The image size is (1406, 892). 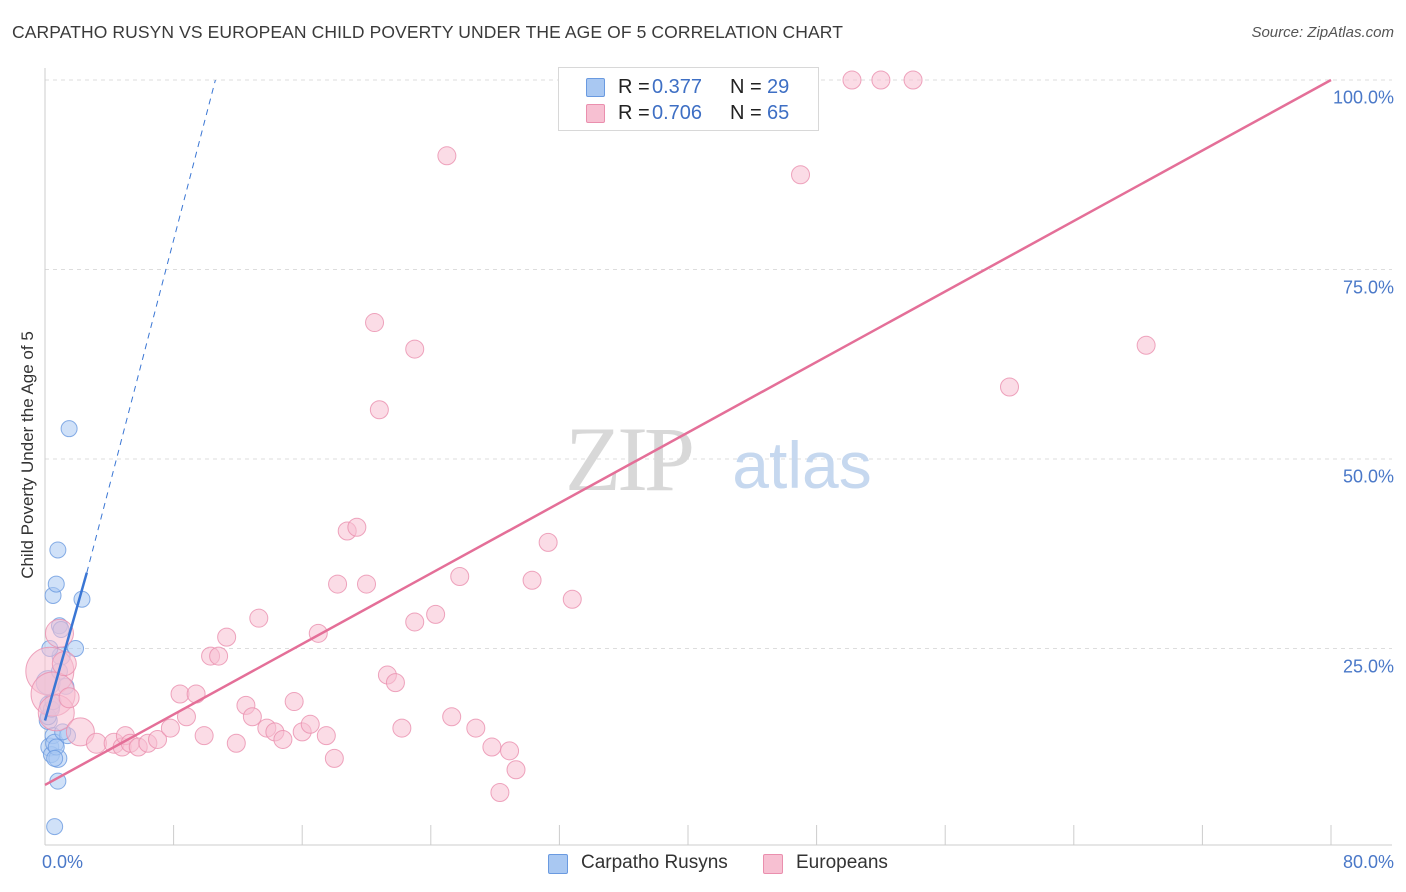 I want to click on y-tick-75: 75.0%, so click(x=1368, y=287).